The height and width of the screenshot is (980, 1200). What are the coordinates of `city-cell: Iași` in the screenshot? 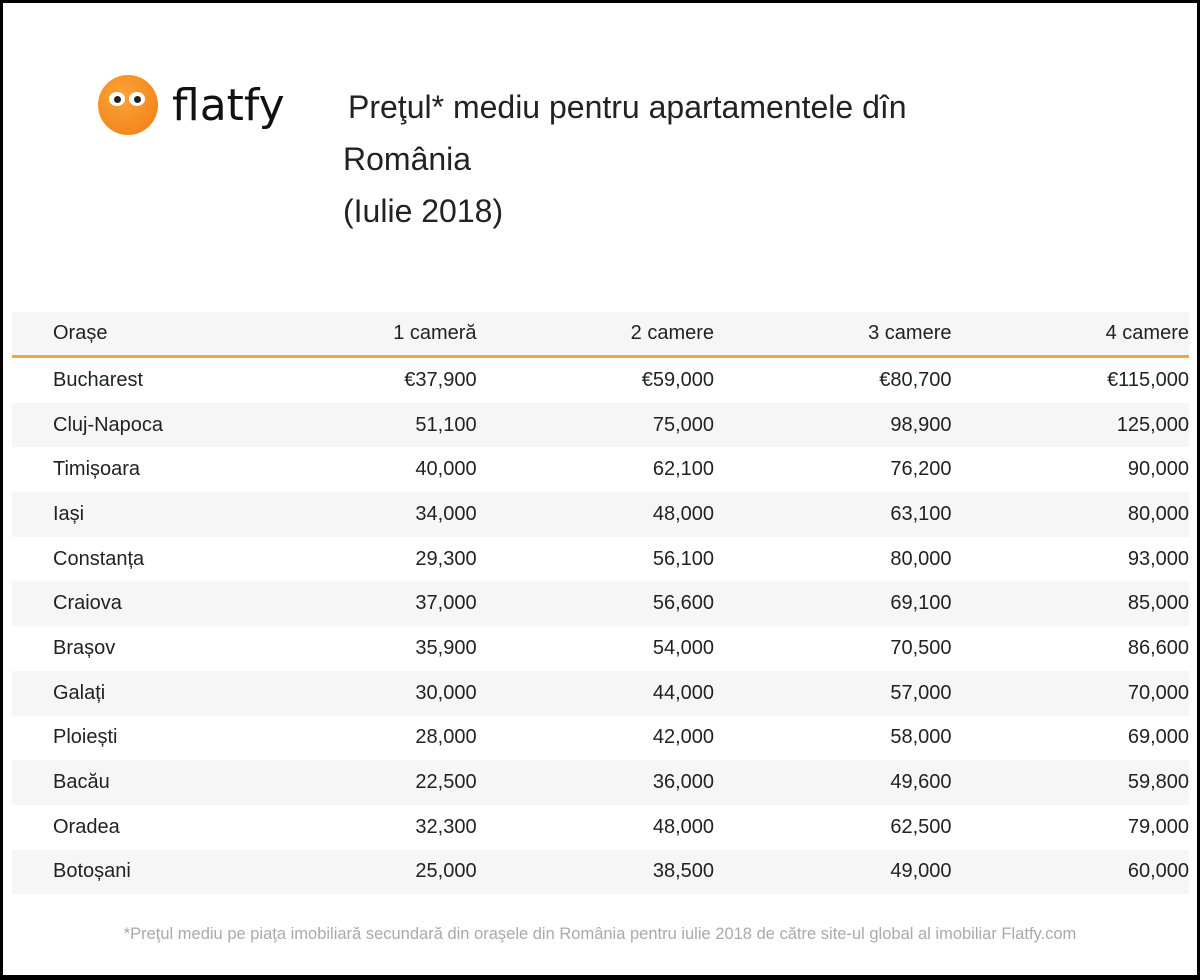 It's located at (69, 513).